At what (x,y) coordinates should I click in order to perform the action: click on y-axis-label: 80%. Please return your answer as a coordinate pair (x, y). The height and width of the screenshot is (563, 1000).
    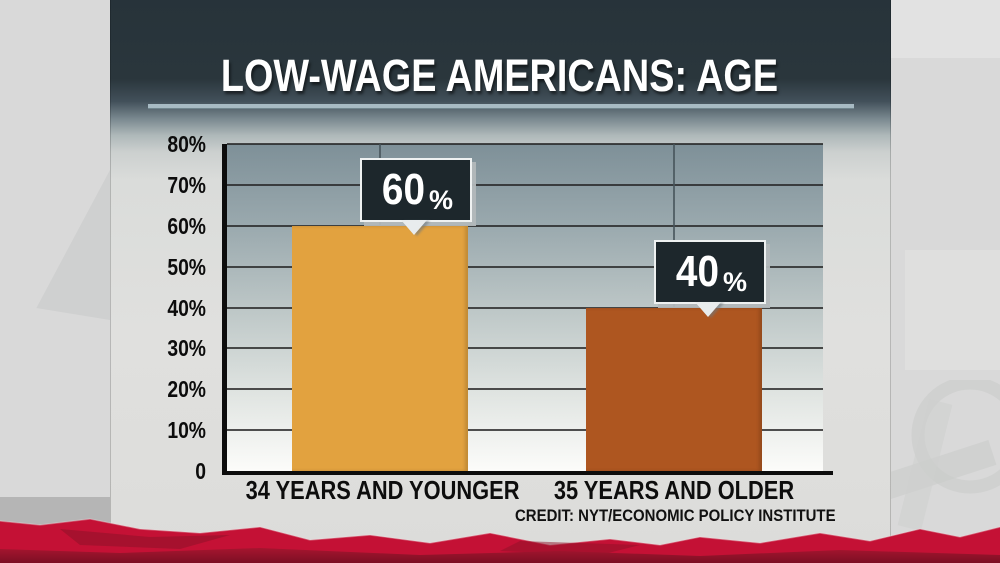
    Looking at the image, I should click on (186, 144).